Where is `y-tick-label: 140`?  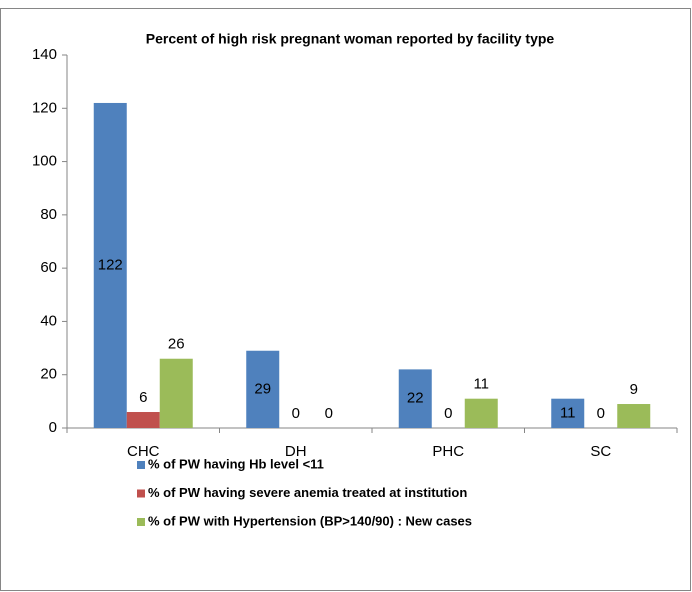 y-tick-label: 140 is located at coordinates (44, 54).